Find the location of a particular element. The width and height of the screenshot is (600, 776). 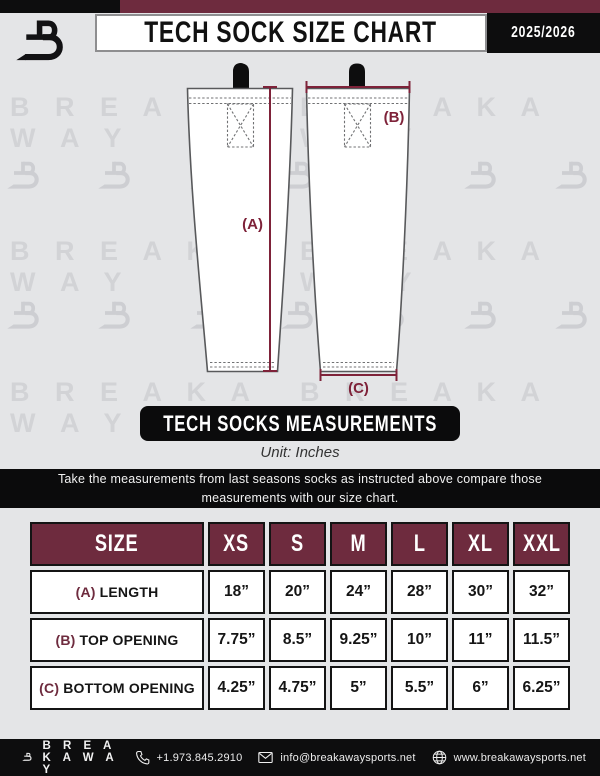

cell-bottom-xs: 4.25” is located at coordinates (236, 688).